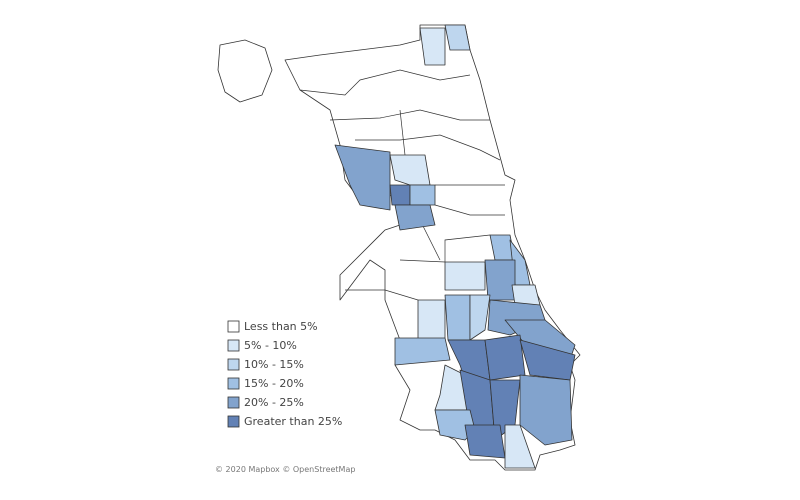 The width and height of the screenshot is (800, 500). Describe the element at coordinates (285, 469) in the screenshot. I see `attribution: © 2020 Mapbox © OpenStreetMap` at that location.